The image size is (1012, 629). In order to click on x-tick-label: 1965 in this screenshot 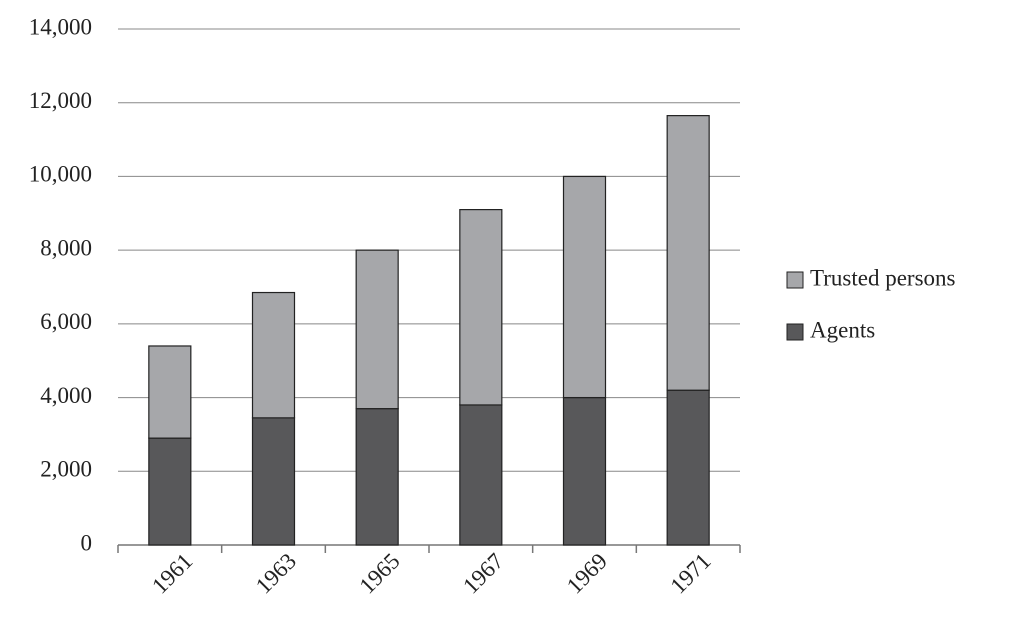, I will do `click(379, 573)`.